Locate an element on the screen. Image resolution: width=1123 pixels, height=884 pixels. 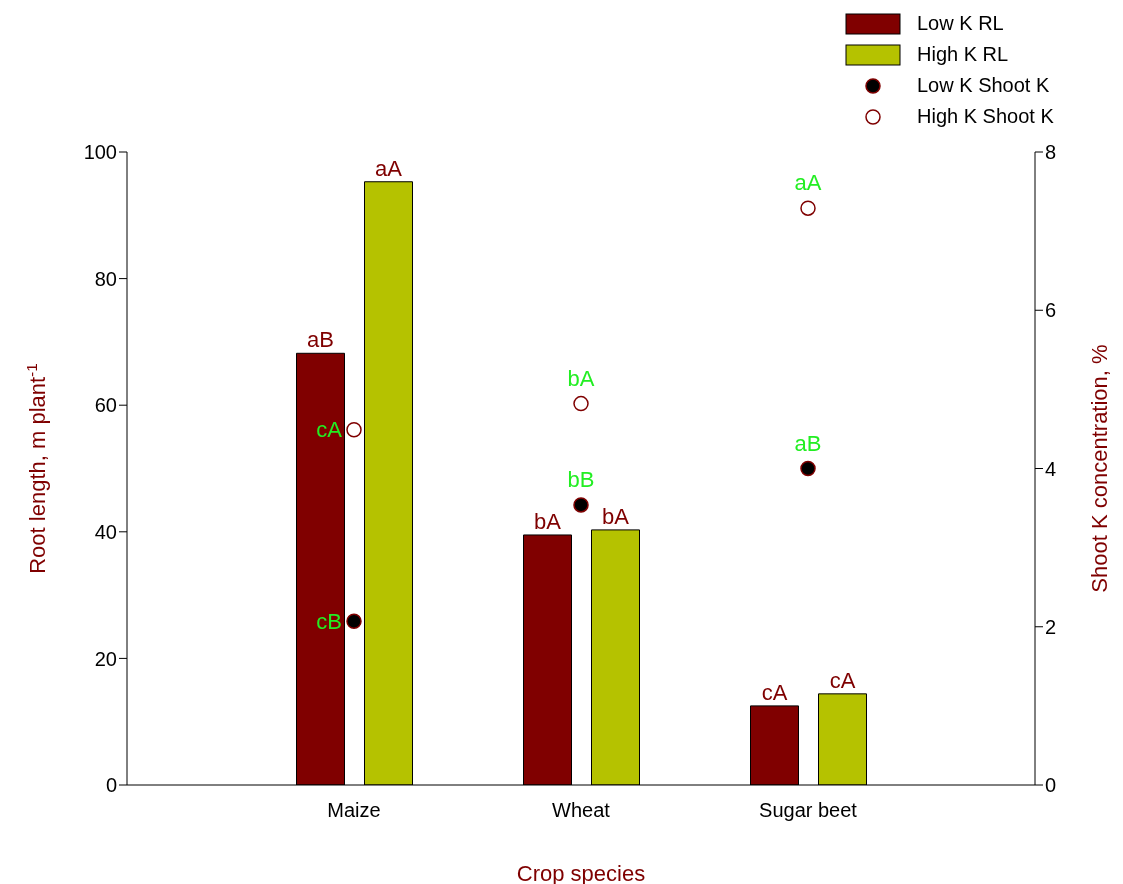
y2-axis-title: Shoot K concentration, % is located at coordinates (1099, 468).